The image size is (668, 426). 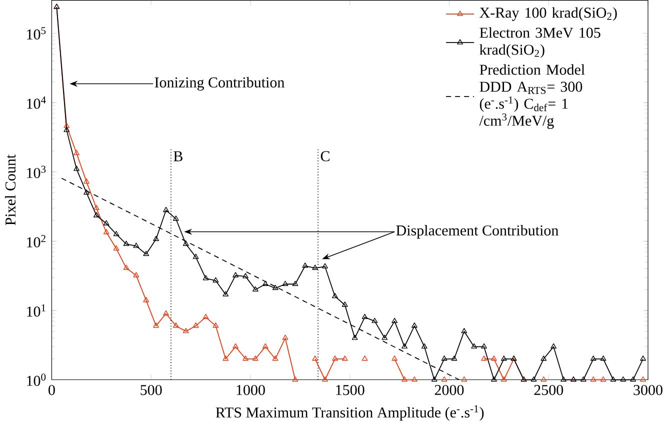 What do you see at coordinates (36, 172) in the screenshot?
I see `y-tick-label: 10$^{3}$` at bounding box center [36, 172].